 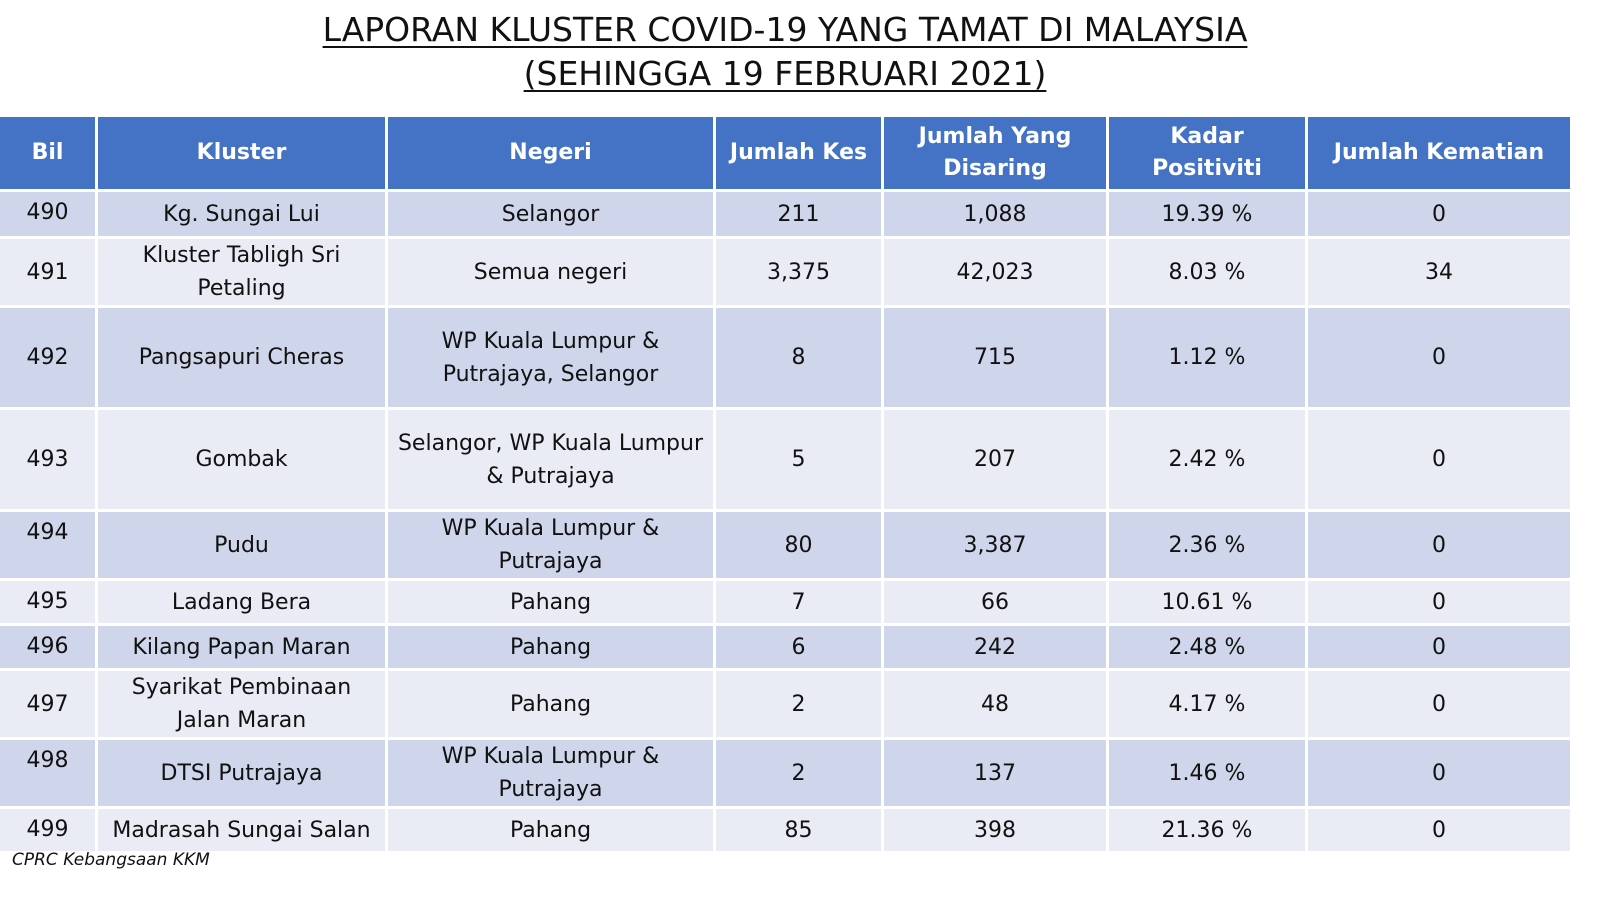 What do you see at coordinates (1207, 602) in the screenshot?
I see `cell-kadar-positiviti: 10.61 %` at bounding box center [1207, 602].